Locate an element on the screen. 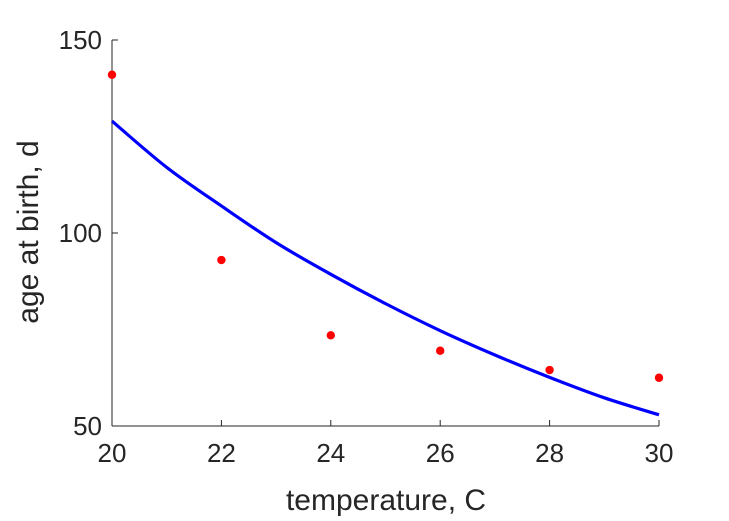  y-axis-label: age at birth, d is located at coordinates (28, 231).